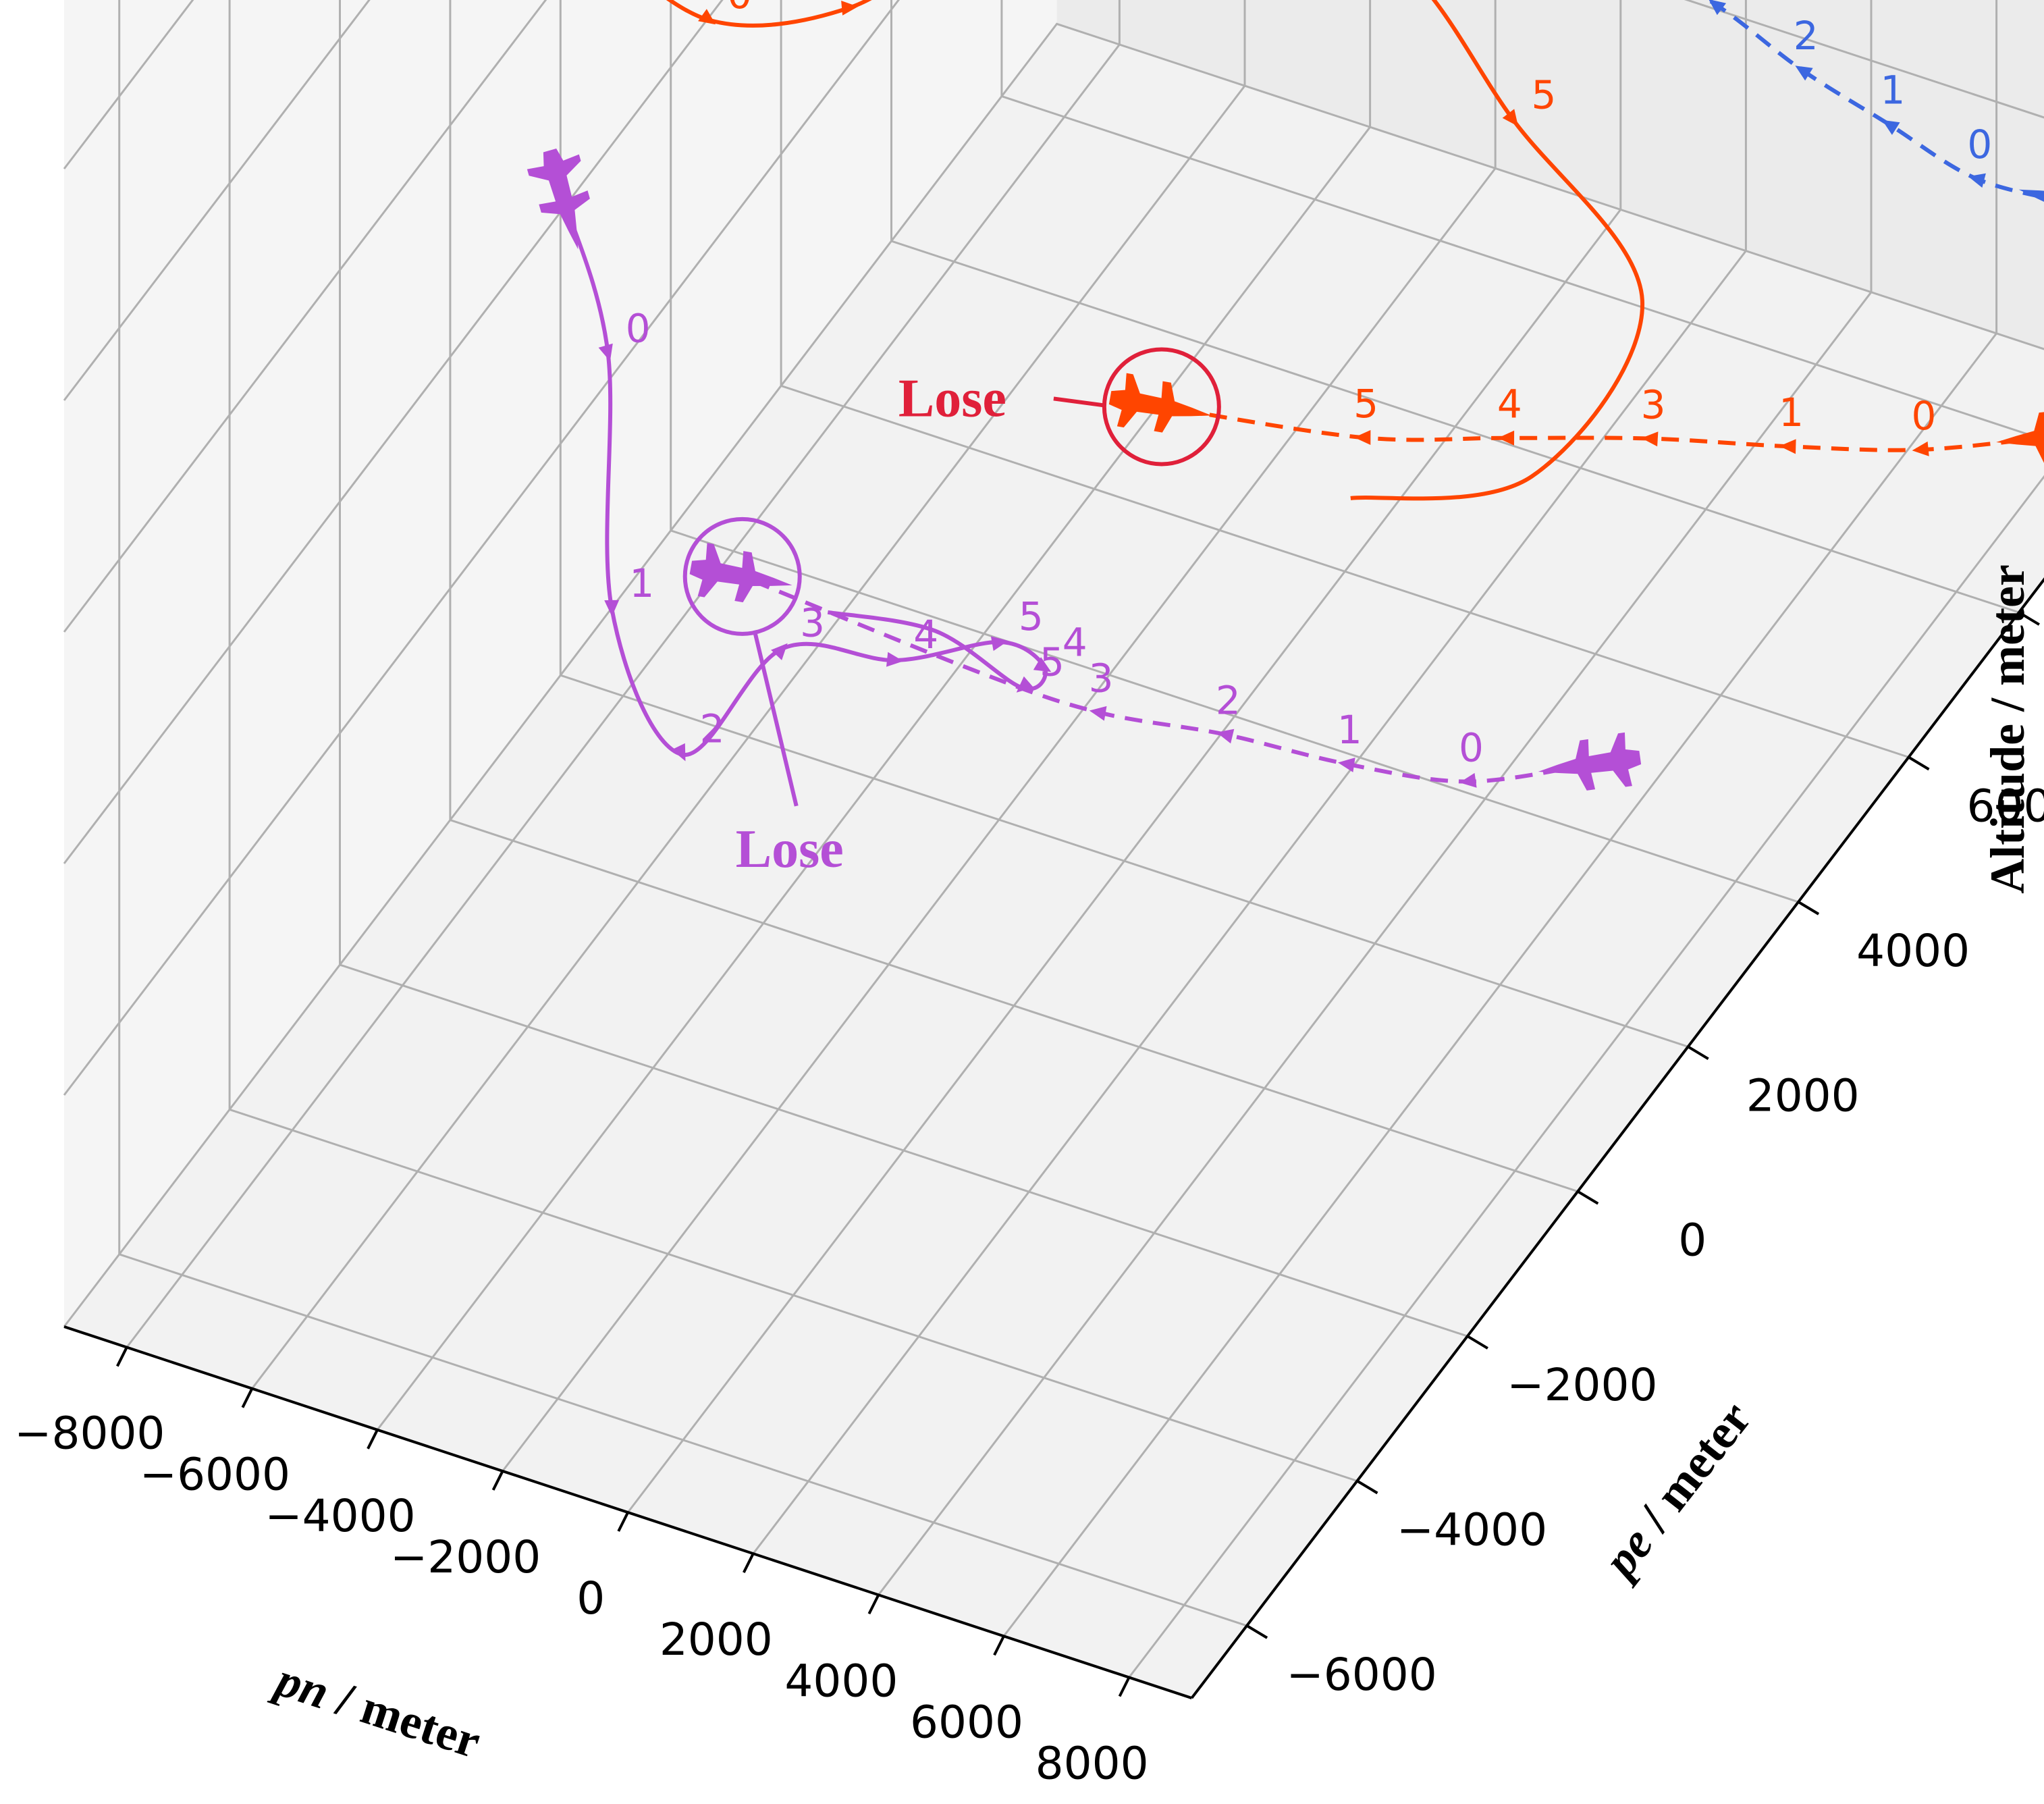 The height and width of the screenshot is (1804, 2044). Describe the element at coordinates (716, 1640) in the screenshot. I see `pn-tick-label: 2000` at that location.